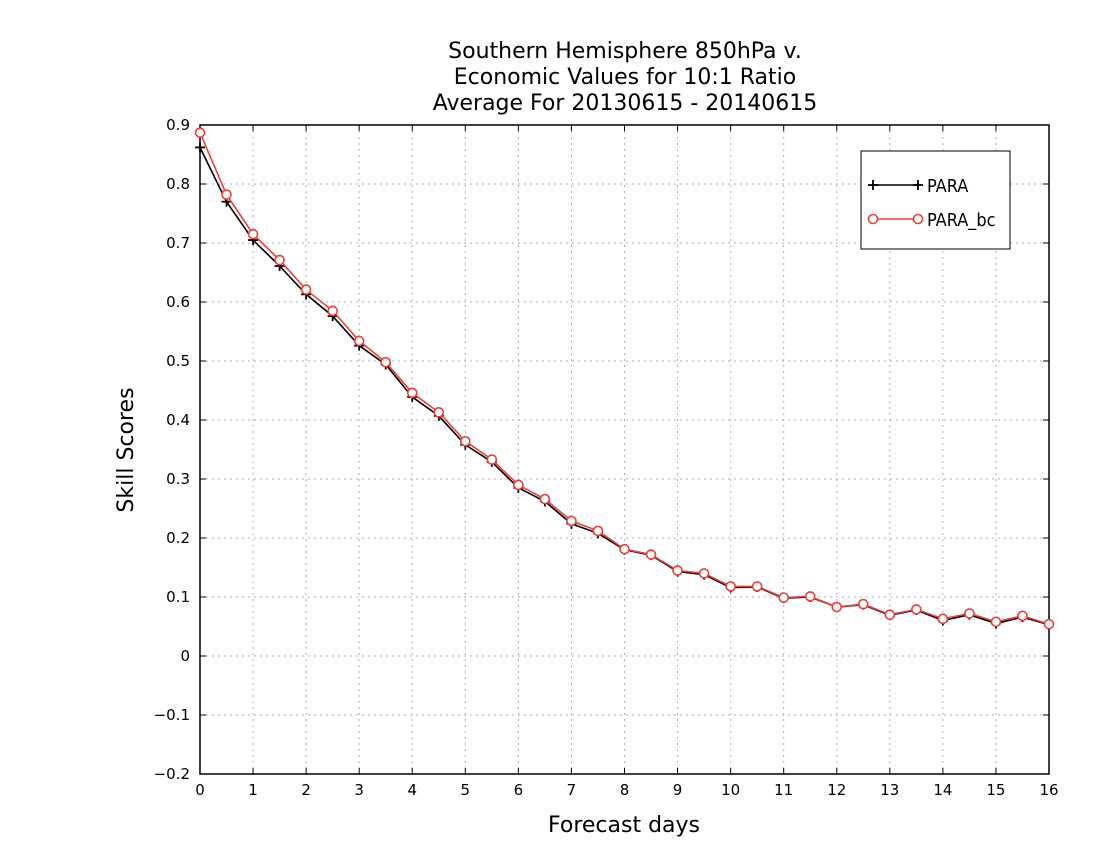  What do you see at coordinates (178, 420) in the screenshot?
I see `y-tick-label: 0.4` at bounding box center [178, 420].